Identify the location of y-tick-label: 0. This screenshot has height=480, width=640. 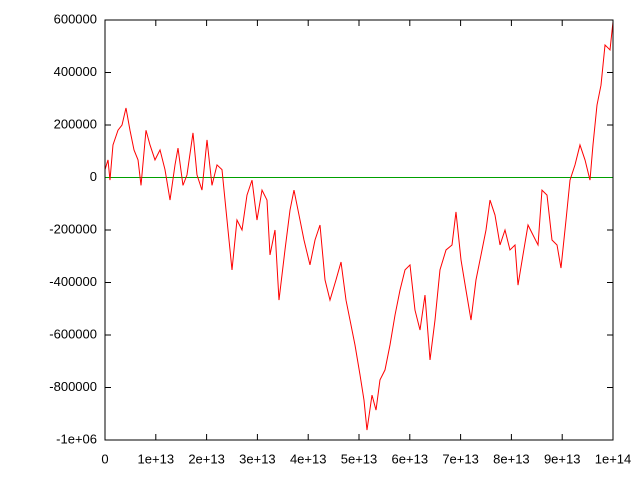
(93, 176).